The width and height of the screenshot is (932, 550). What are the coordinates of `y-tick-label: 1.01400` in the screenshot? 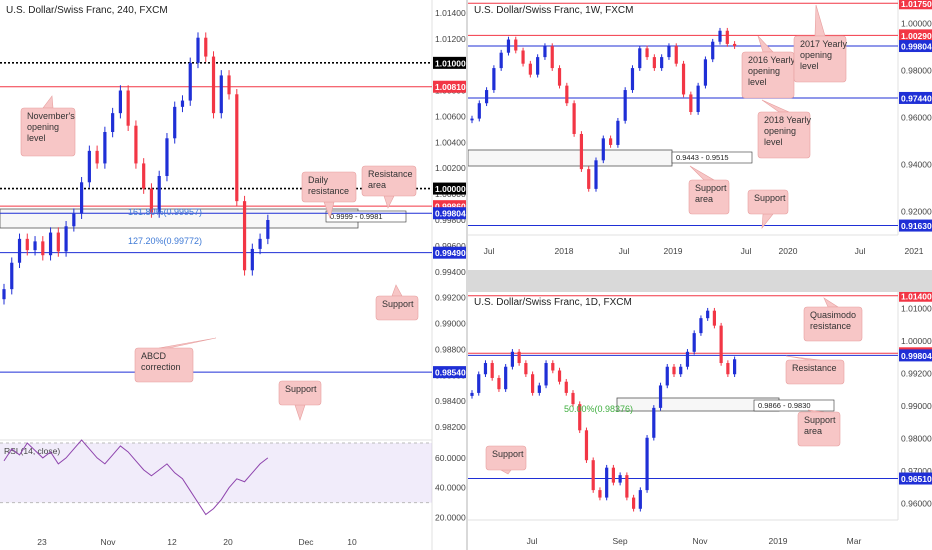 It's located at (450, 13).